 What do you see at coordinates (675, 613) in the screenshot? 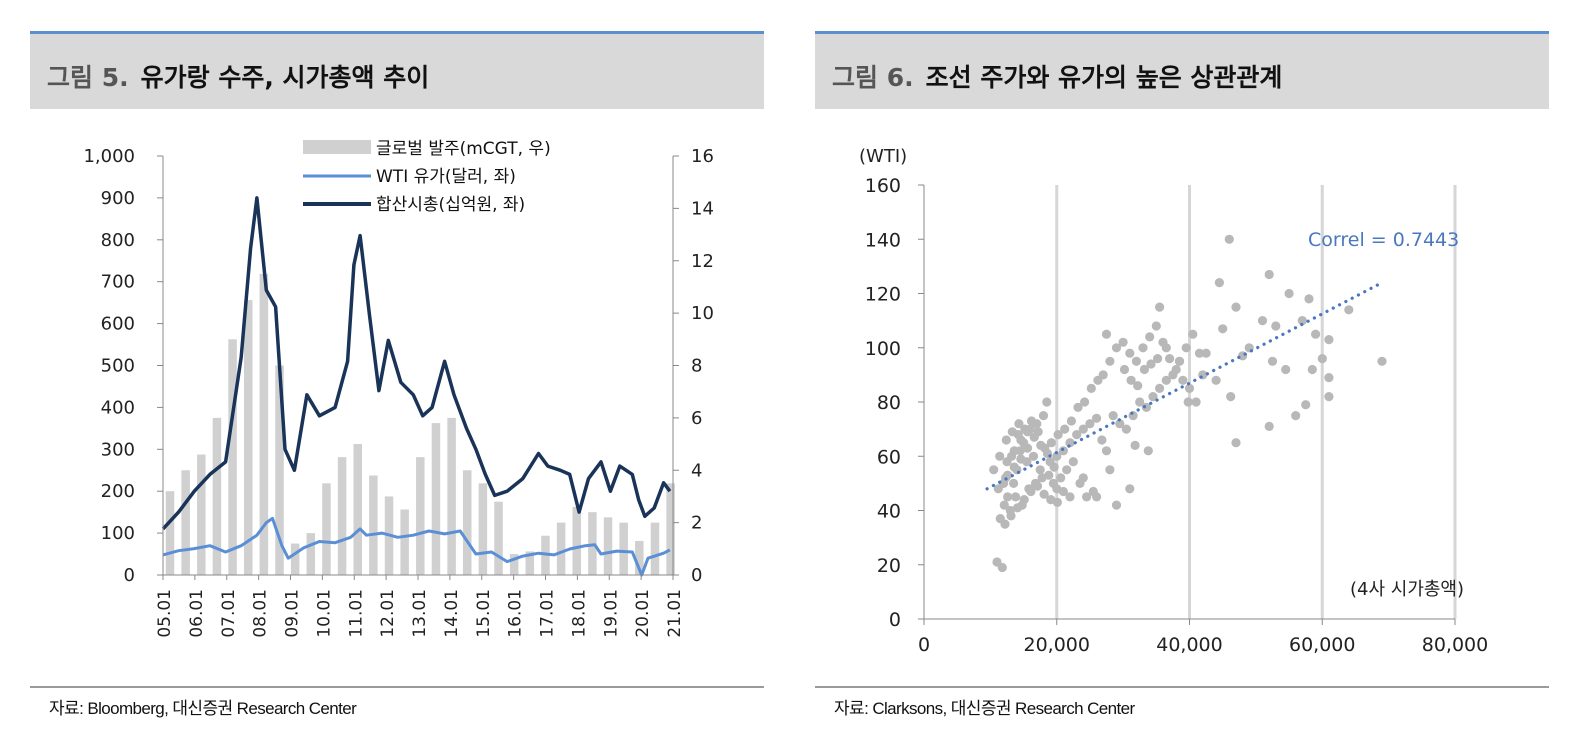
I see `x-tick-label: 21.01` at bounding box center [675, 613].